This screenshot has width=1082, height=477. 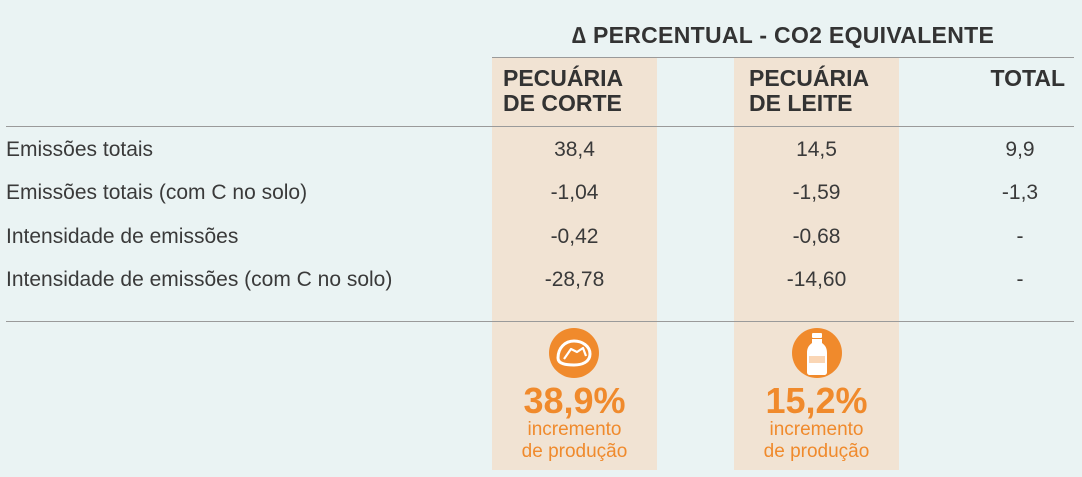 What do you see at coordinates (816, 192) in the screenshot?
I see `table-cell-leite: -1,59` at bounding box center [816, 192].